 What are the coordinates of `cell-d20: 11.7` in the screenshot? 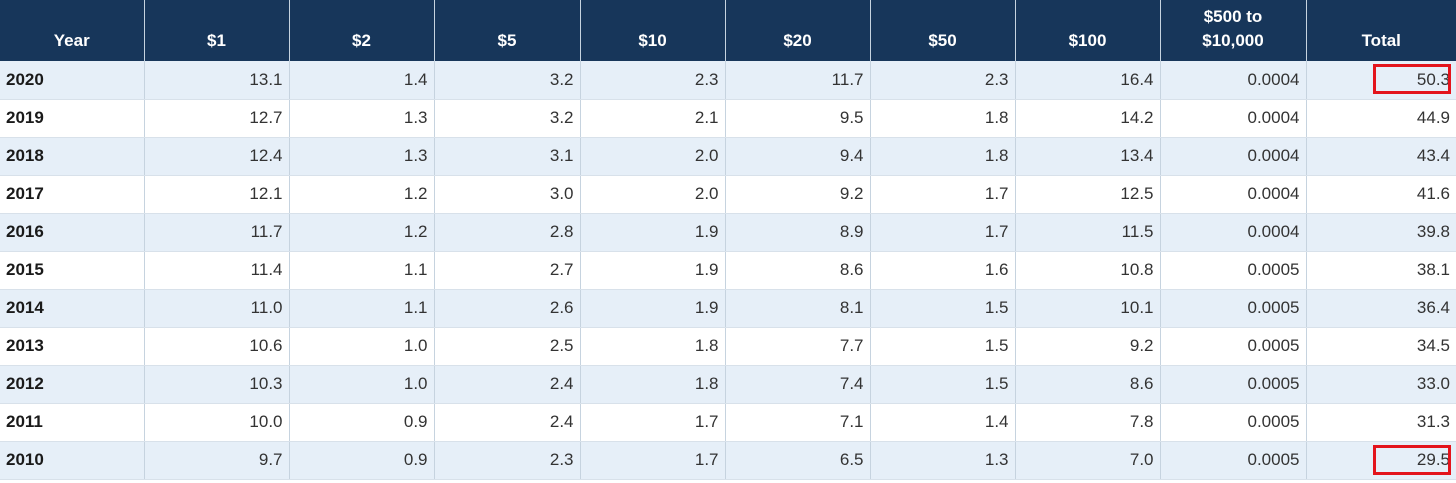 It's located at (798, 80).